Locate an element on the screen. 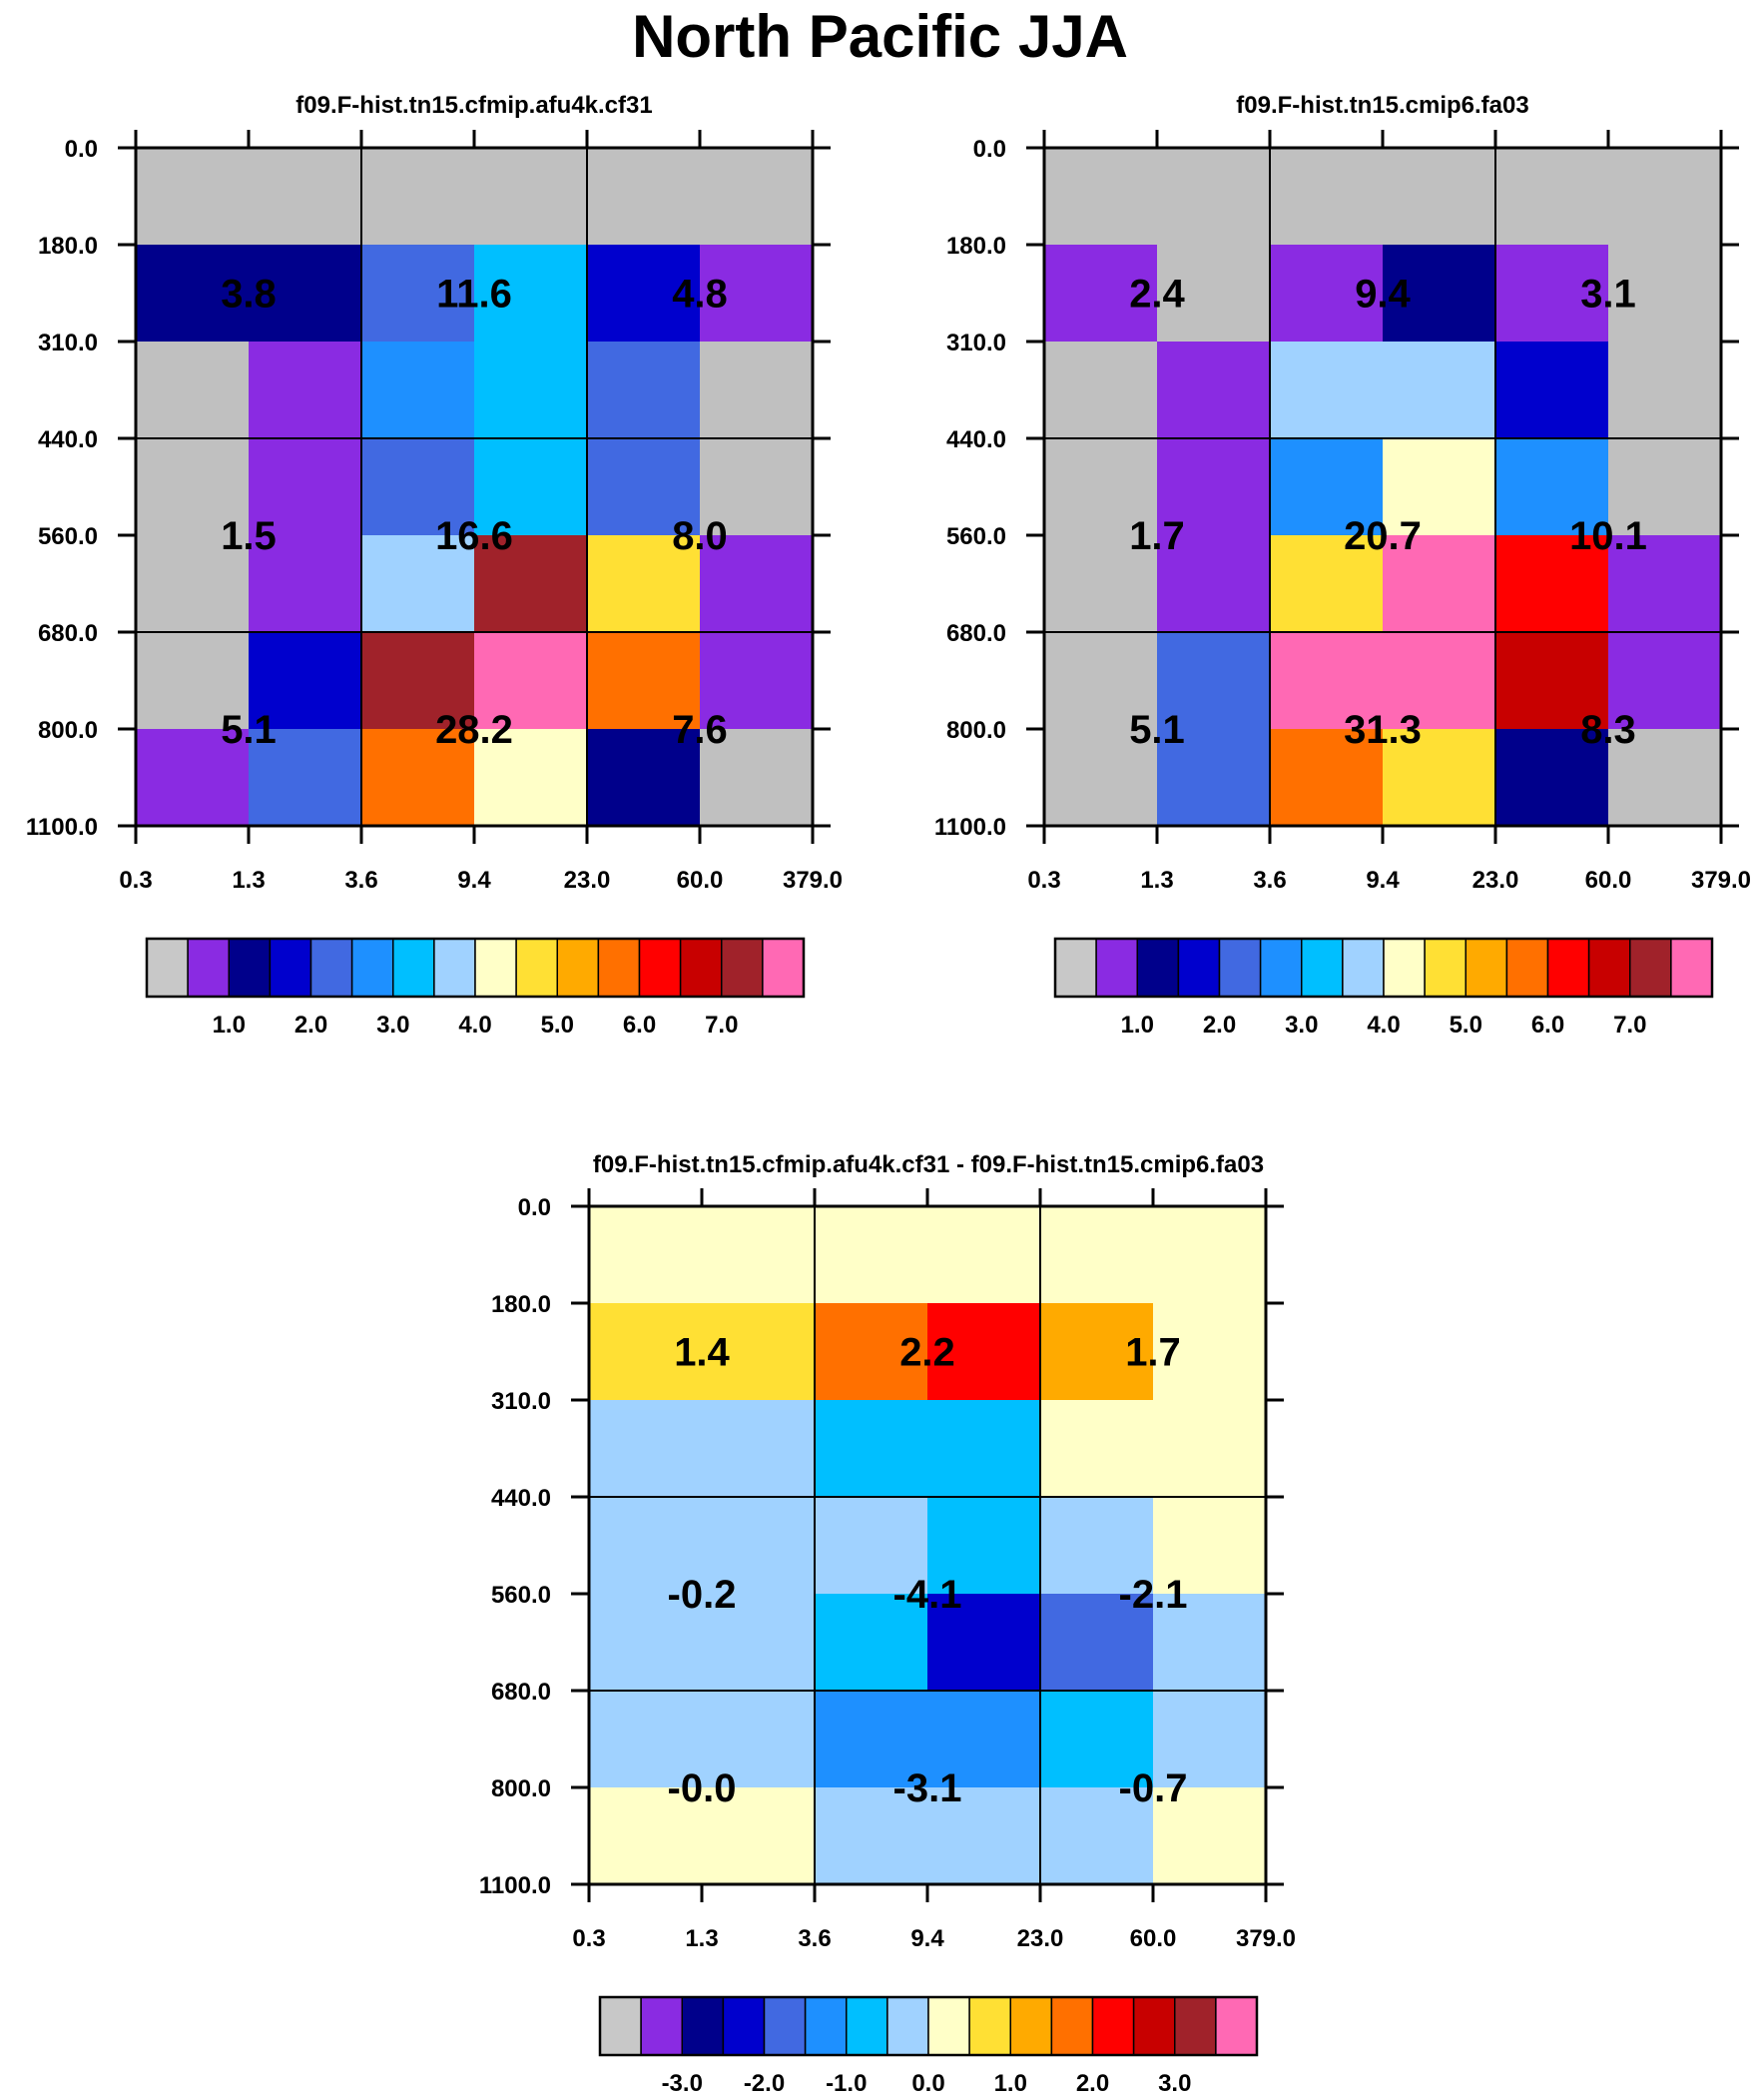 The height and width of the screenshot is (2100, 1760). colorbar-frame is located at coordinates (475, 968).